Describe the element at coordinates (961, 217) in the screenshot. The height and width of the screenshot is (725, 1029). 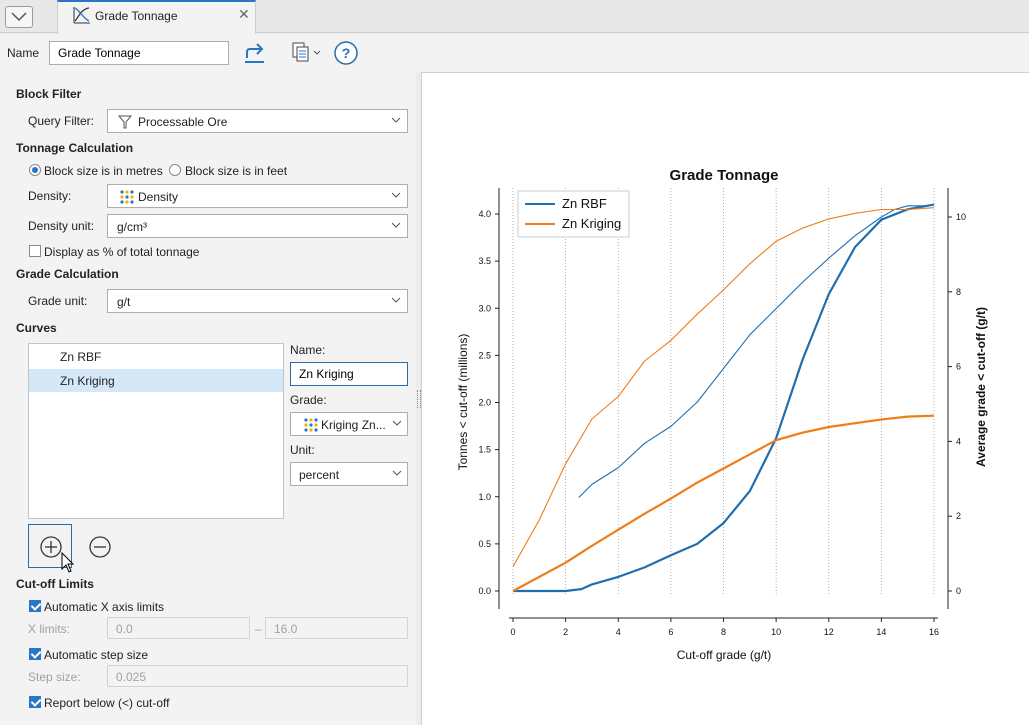
I see `y-right-tick-label: 10` at that location.